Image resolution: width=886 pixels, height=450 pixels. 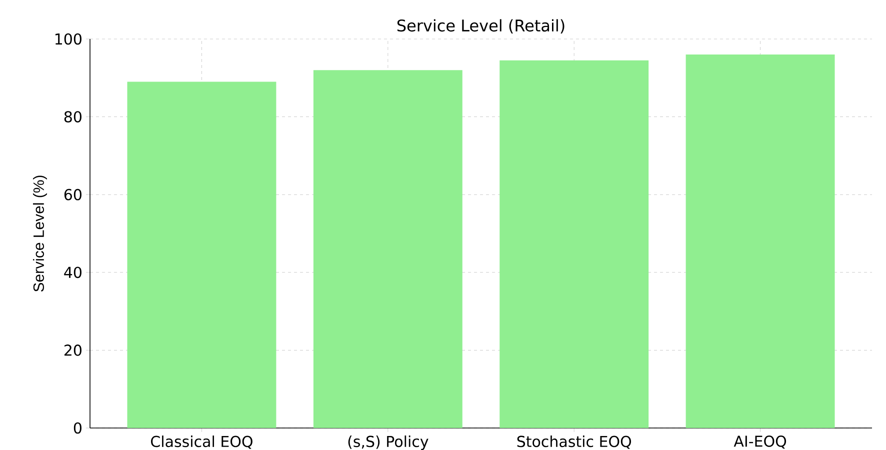 What do you see at coordinates (68, 39) in the screenshot?
I see `y-tick-label: 100` at bounding box center [68, 39].